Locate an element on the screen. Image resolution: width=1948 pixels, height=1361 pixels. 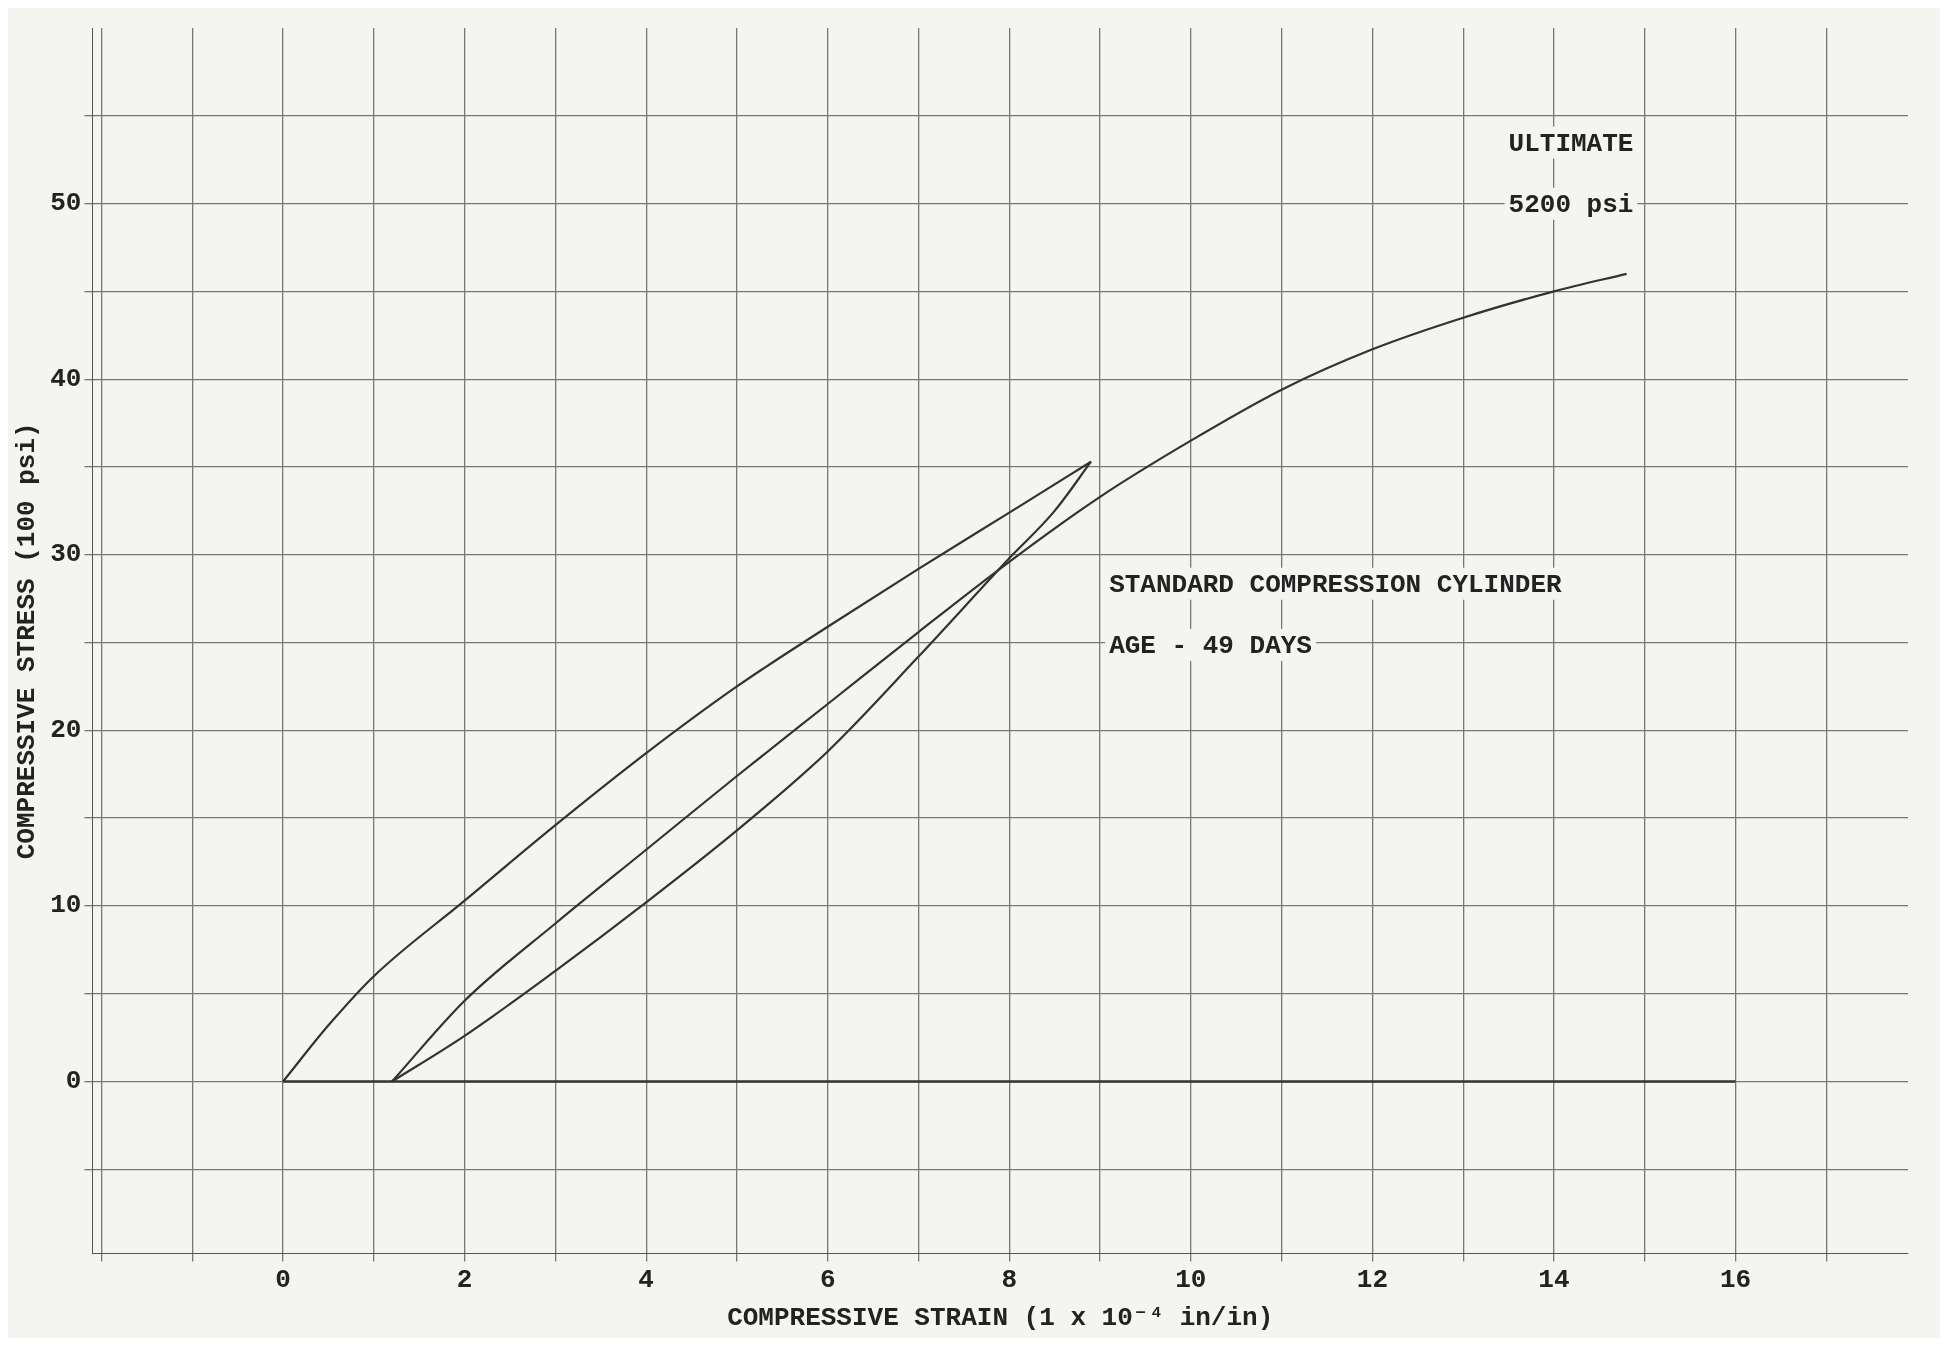
annotation: 5200 psi is located at coordinates (1571, 204).